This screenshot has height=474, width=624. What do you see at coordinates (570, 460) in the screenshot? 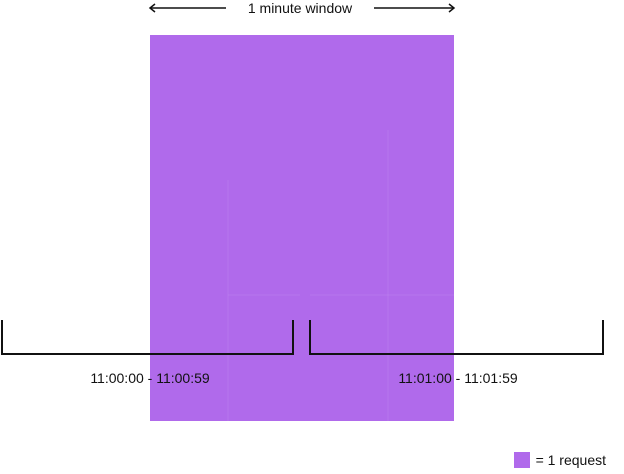
I see `legend-label: = 1 request` at bounding box center [570, 460].